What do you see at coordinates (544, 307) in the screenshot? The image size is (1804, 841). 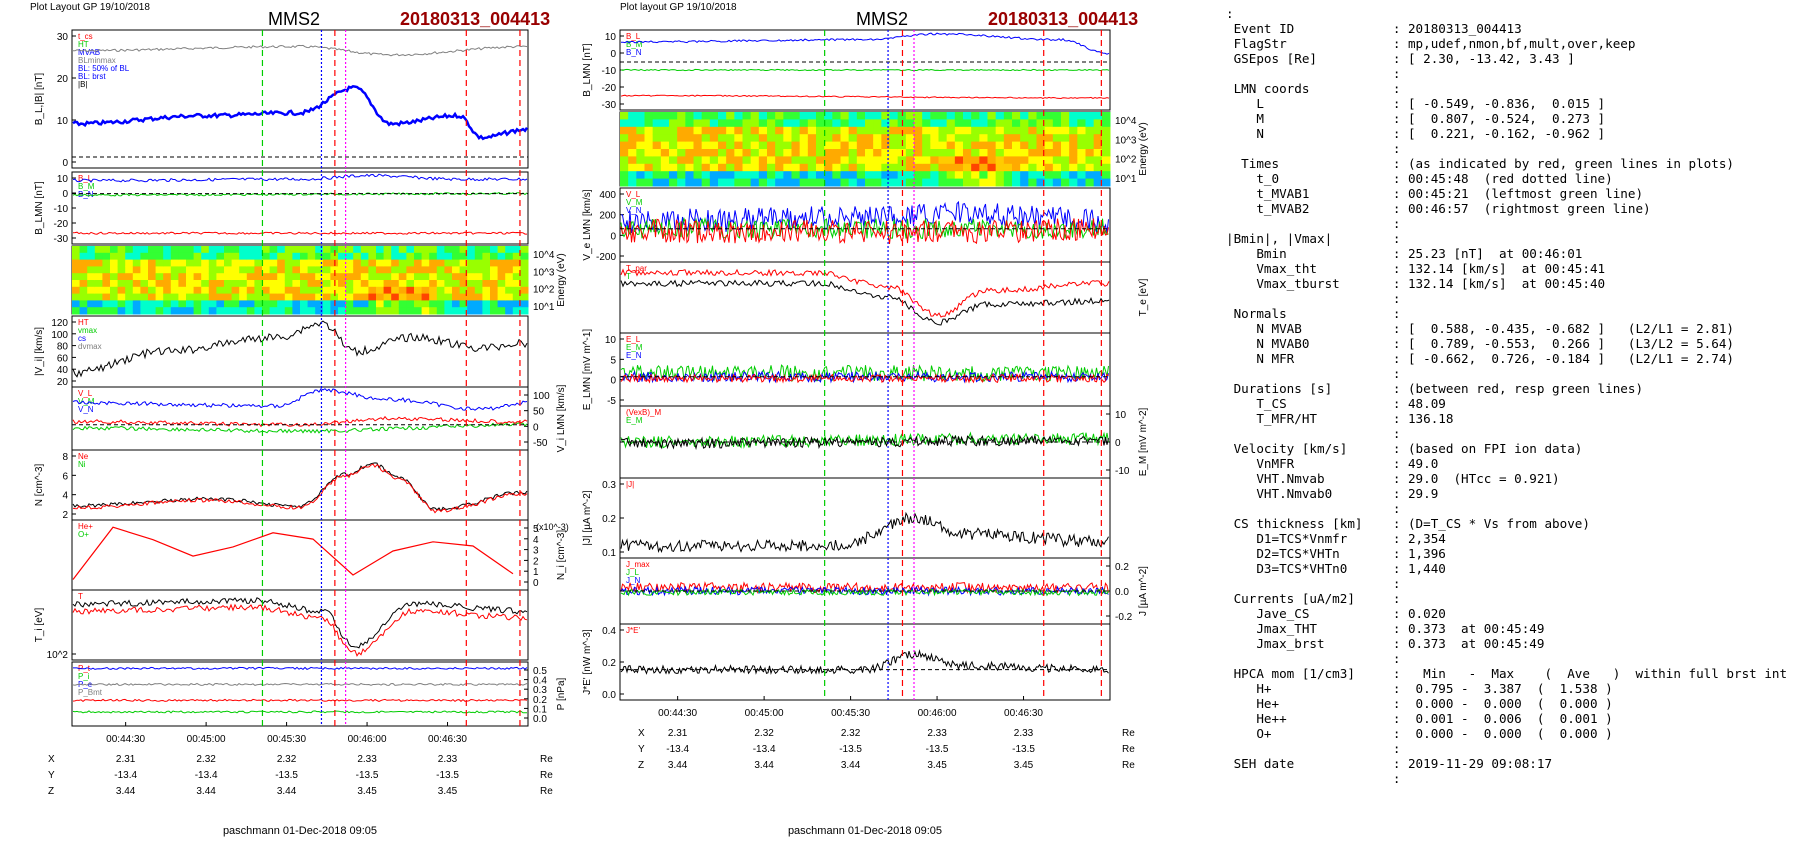 I see `right-tick-label: 10^1` at bounding box center [544, 307].